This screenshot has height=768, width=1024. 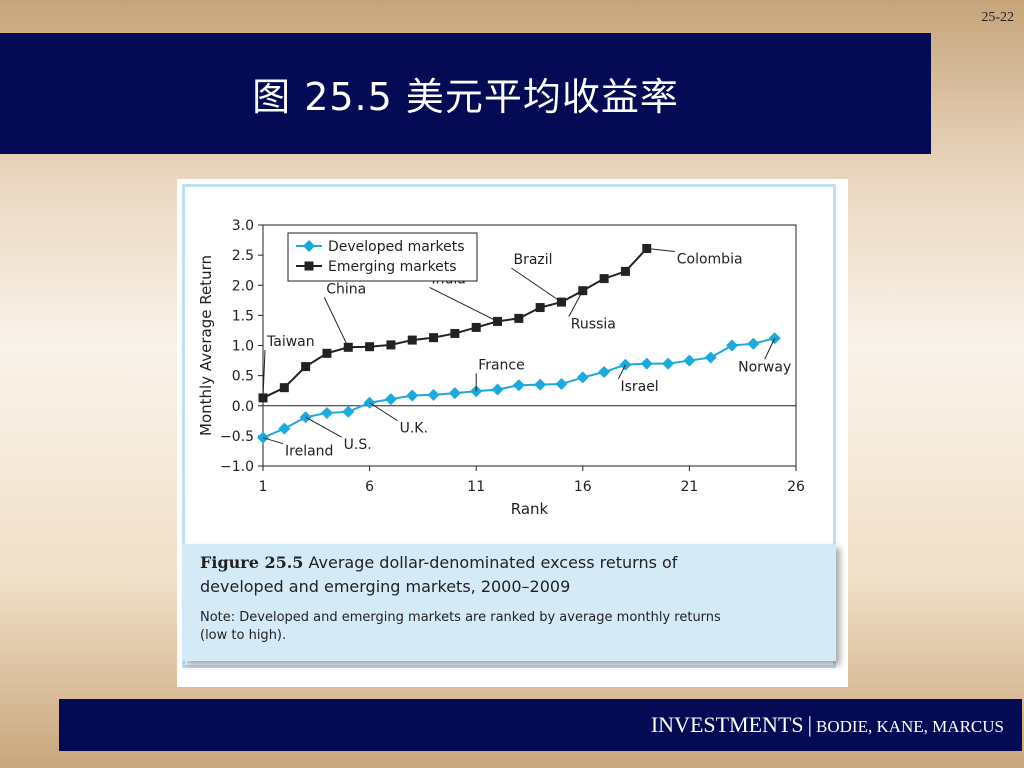 I want to click on x-axis-label: Rank, so click(x=530, y=509).